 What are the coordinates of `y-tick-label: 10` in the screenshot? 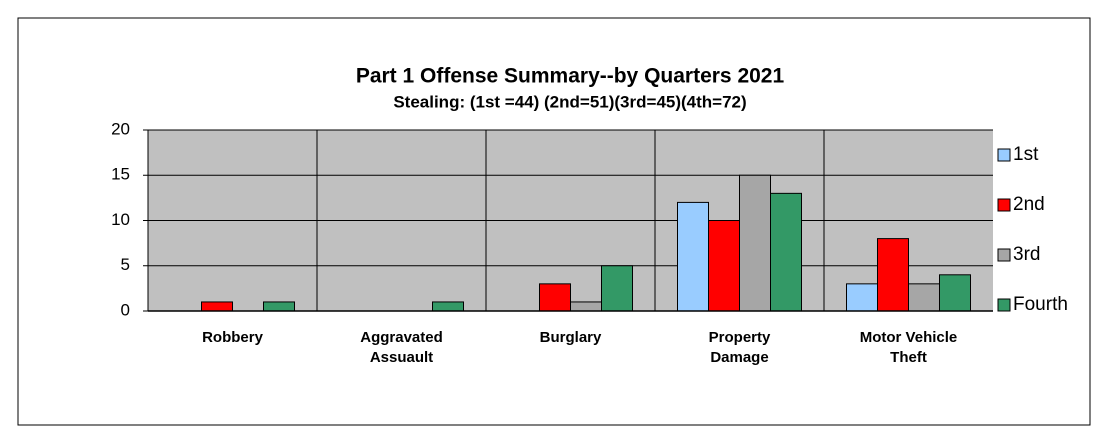 It's located at (120, 219).